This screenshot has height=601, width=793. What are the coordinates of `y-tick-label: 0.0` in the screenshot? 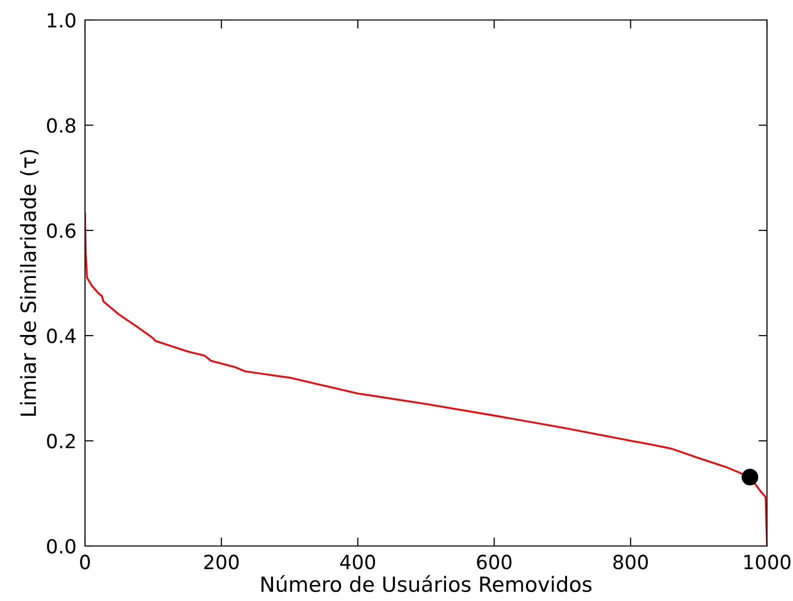 It's located at (61, 546).